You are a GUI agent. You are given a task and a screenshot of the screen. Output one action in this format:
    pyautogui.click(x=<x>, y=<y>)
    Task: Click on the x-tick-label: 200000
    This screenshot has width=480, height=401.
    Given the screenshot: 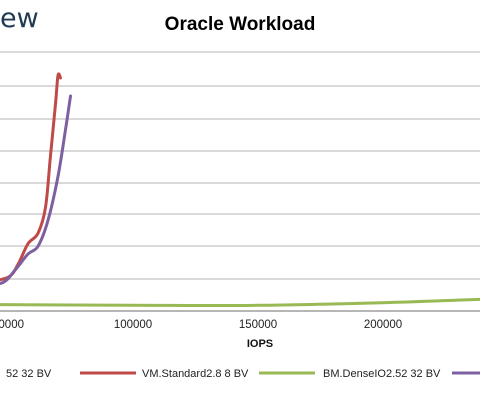 What is the action you would take?
    pyautogui.click(x=383, y=325)
    